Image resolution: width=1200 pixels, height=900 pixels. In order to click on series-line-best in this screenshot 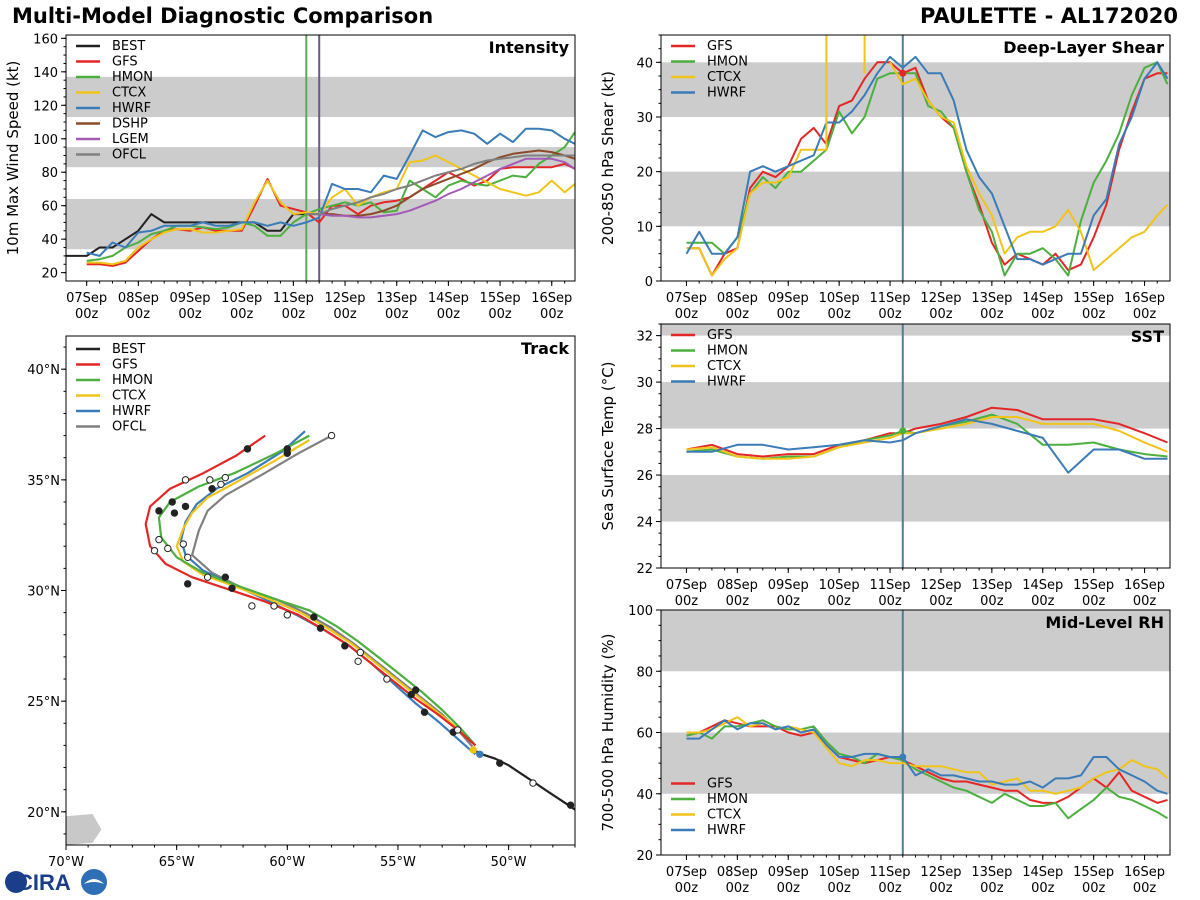, I will do `click(186, 235)`.